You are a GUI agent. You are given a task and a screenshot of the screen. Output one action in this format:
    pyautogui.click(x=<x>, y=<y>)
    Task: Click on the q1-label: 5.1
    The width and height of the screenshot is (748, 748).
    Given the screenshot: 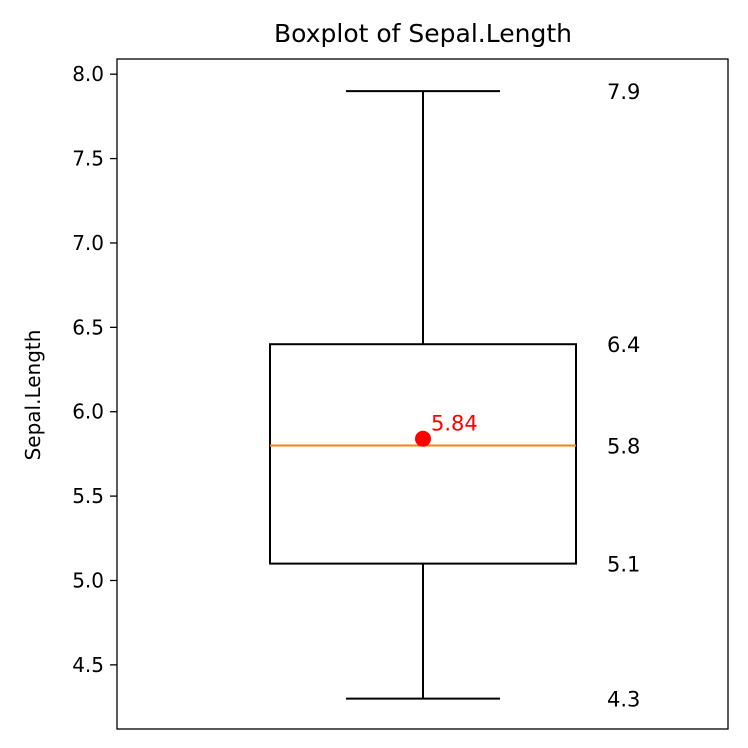 What is the action you would take?
    pyautogui.click(x=623, y=565)
    